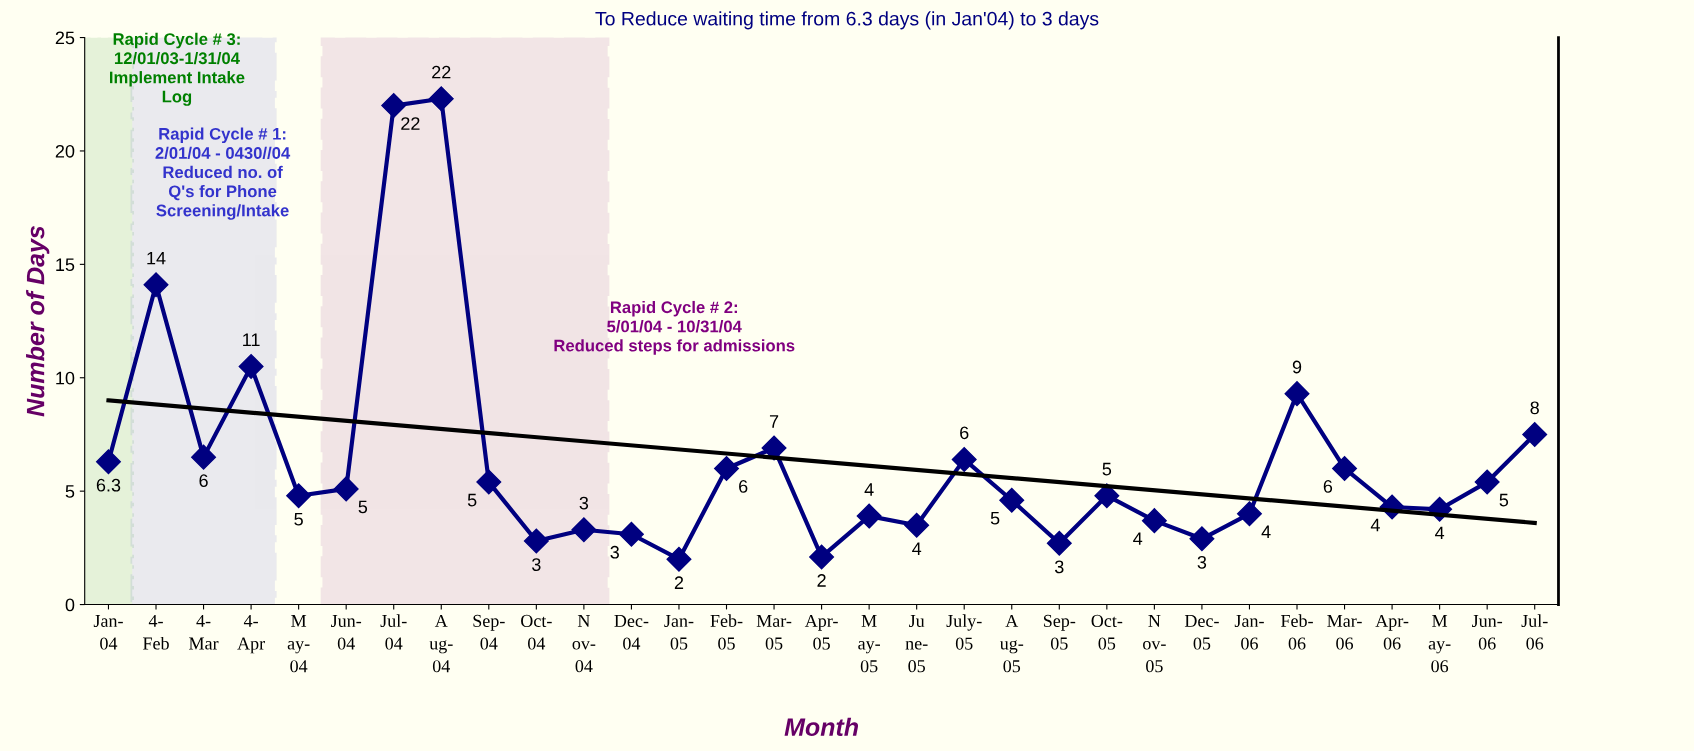 This screenshot has height=751, width=1694. Describe the element at coordinates (1154, 643) in the screenshot. I see `x-tick-label: N ov- 05` at that location.